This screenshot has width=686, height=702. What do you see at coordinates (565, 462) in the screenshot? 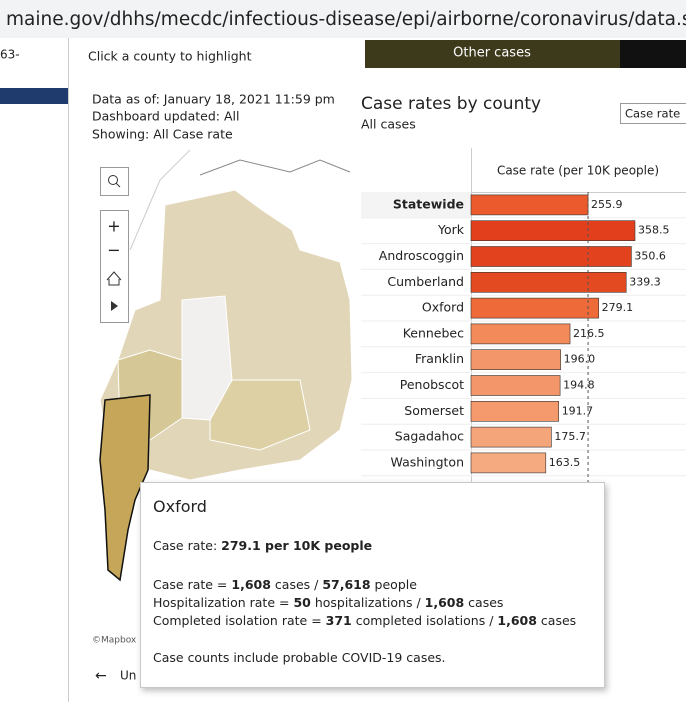
I see `value-label: 163.5` at bounding box center [565, 462].